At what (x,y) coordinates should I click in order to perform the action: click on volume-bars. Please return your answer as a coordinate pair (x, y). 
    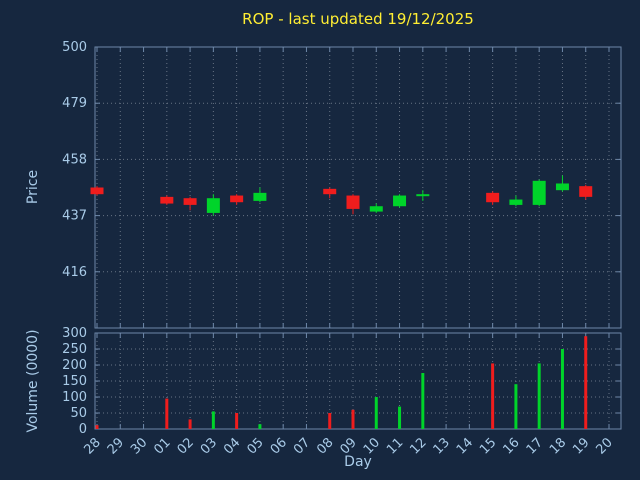
    Looking at the image, I should click on (341, 382).